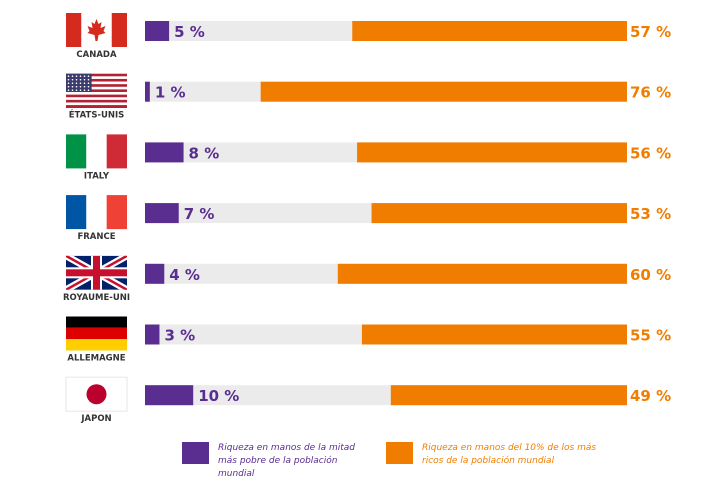  I want to click on poor-value-label: 10 %, so click(218, 396).